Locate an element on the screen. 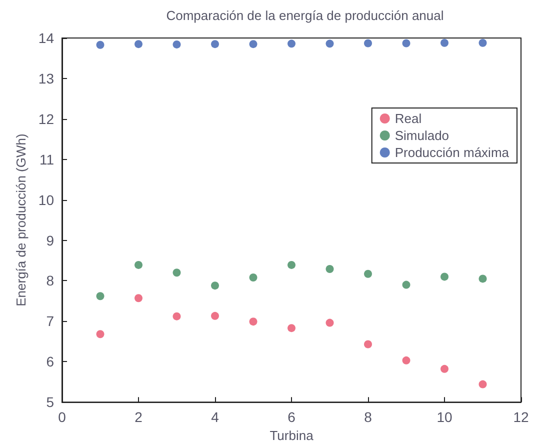  y-tick-label: 11 is located at coordinates (46, 159).